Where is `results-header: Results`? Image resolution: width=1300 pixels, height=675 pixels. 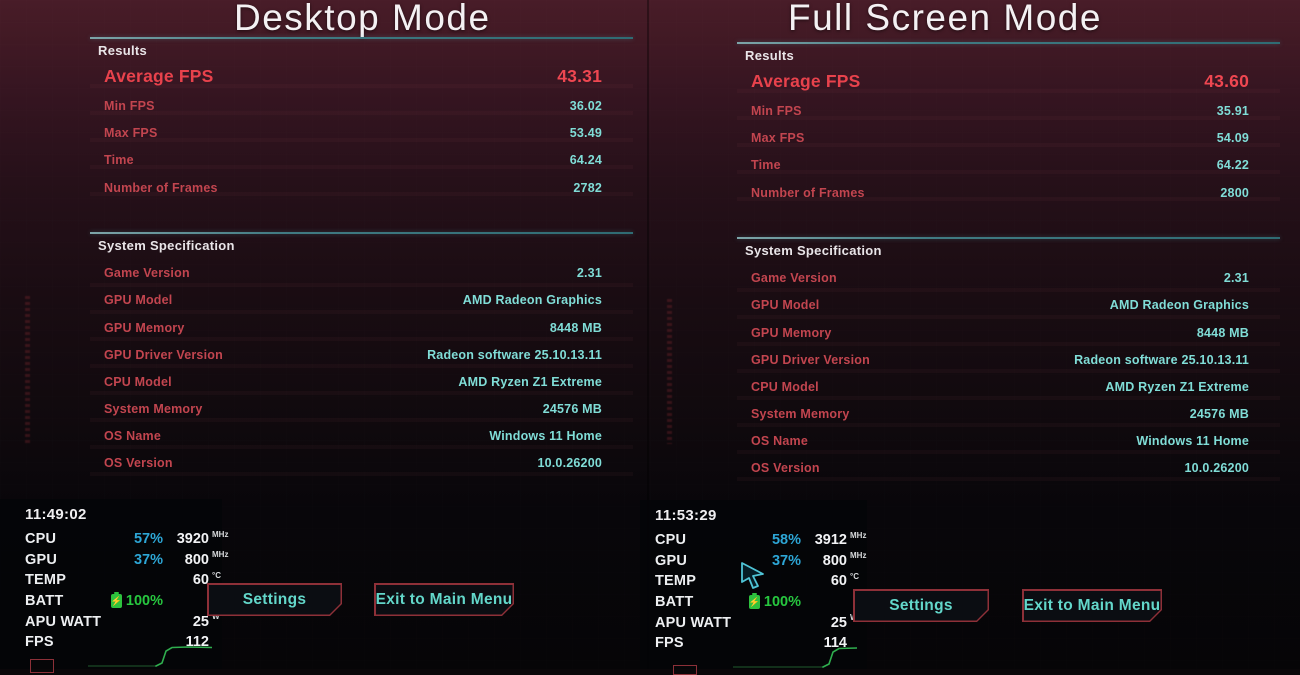 results-header: Results is located at coordinates (770, 55).